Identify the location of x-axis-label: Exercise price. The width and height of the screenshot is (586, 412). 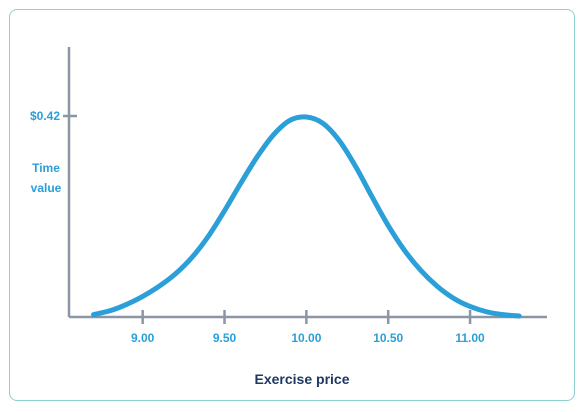
(302, 379).